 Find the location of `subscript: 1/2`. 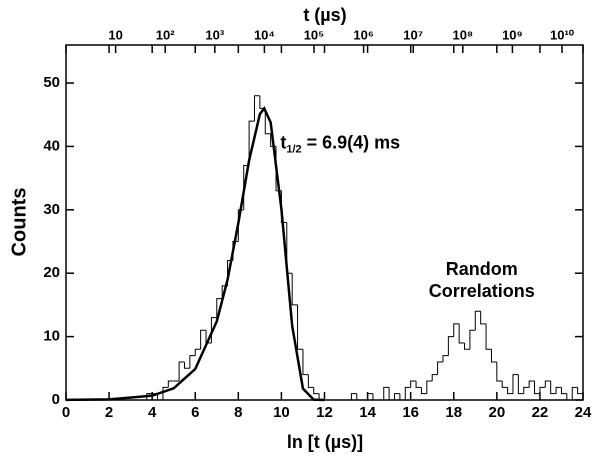

subscript: 1/2 is located at coordinates (293, 149).